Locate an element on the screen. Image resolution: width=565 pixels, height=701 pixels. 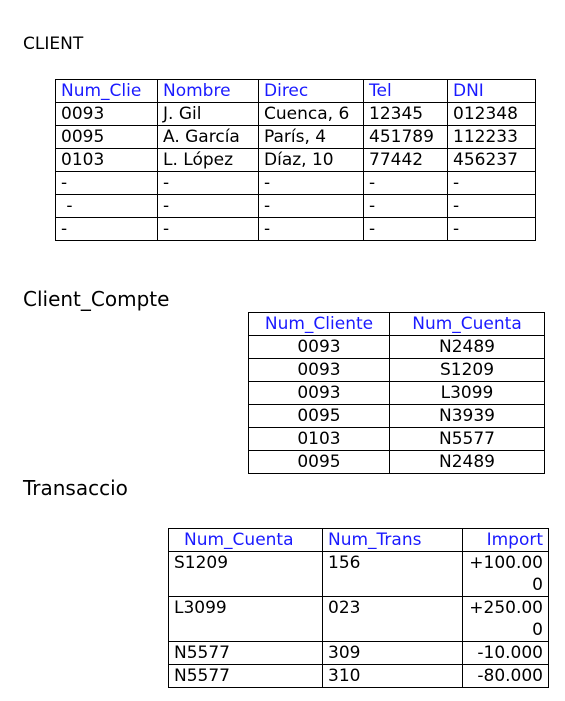
table-row: N5577 309 -10.000 is located at coordinates (358, 653).